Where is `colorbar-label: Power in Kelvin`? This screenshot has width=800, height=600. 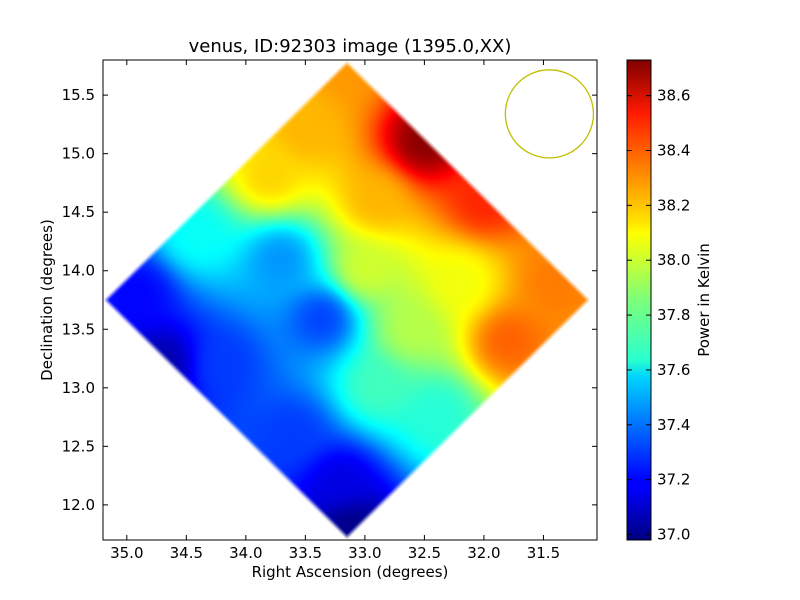
colorbar-label: Power in Kelvin is located at coordinates (704, 300).